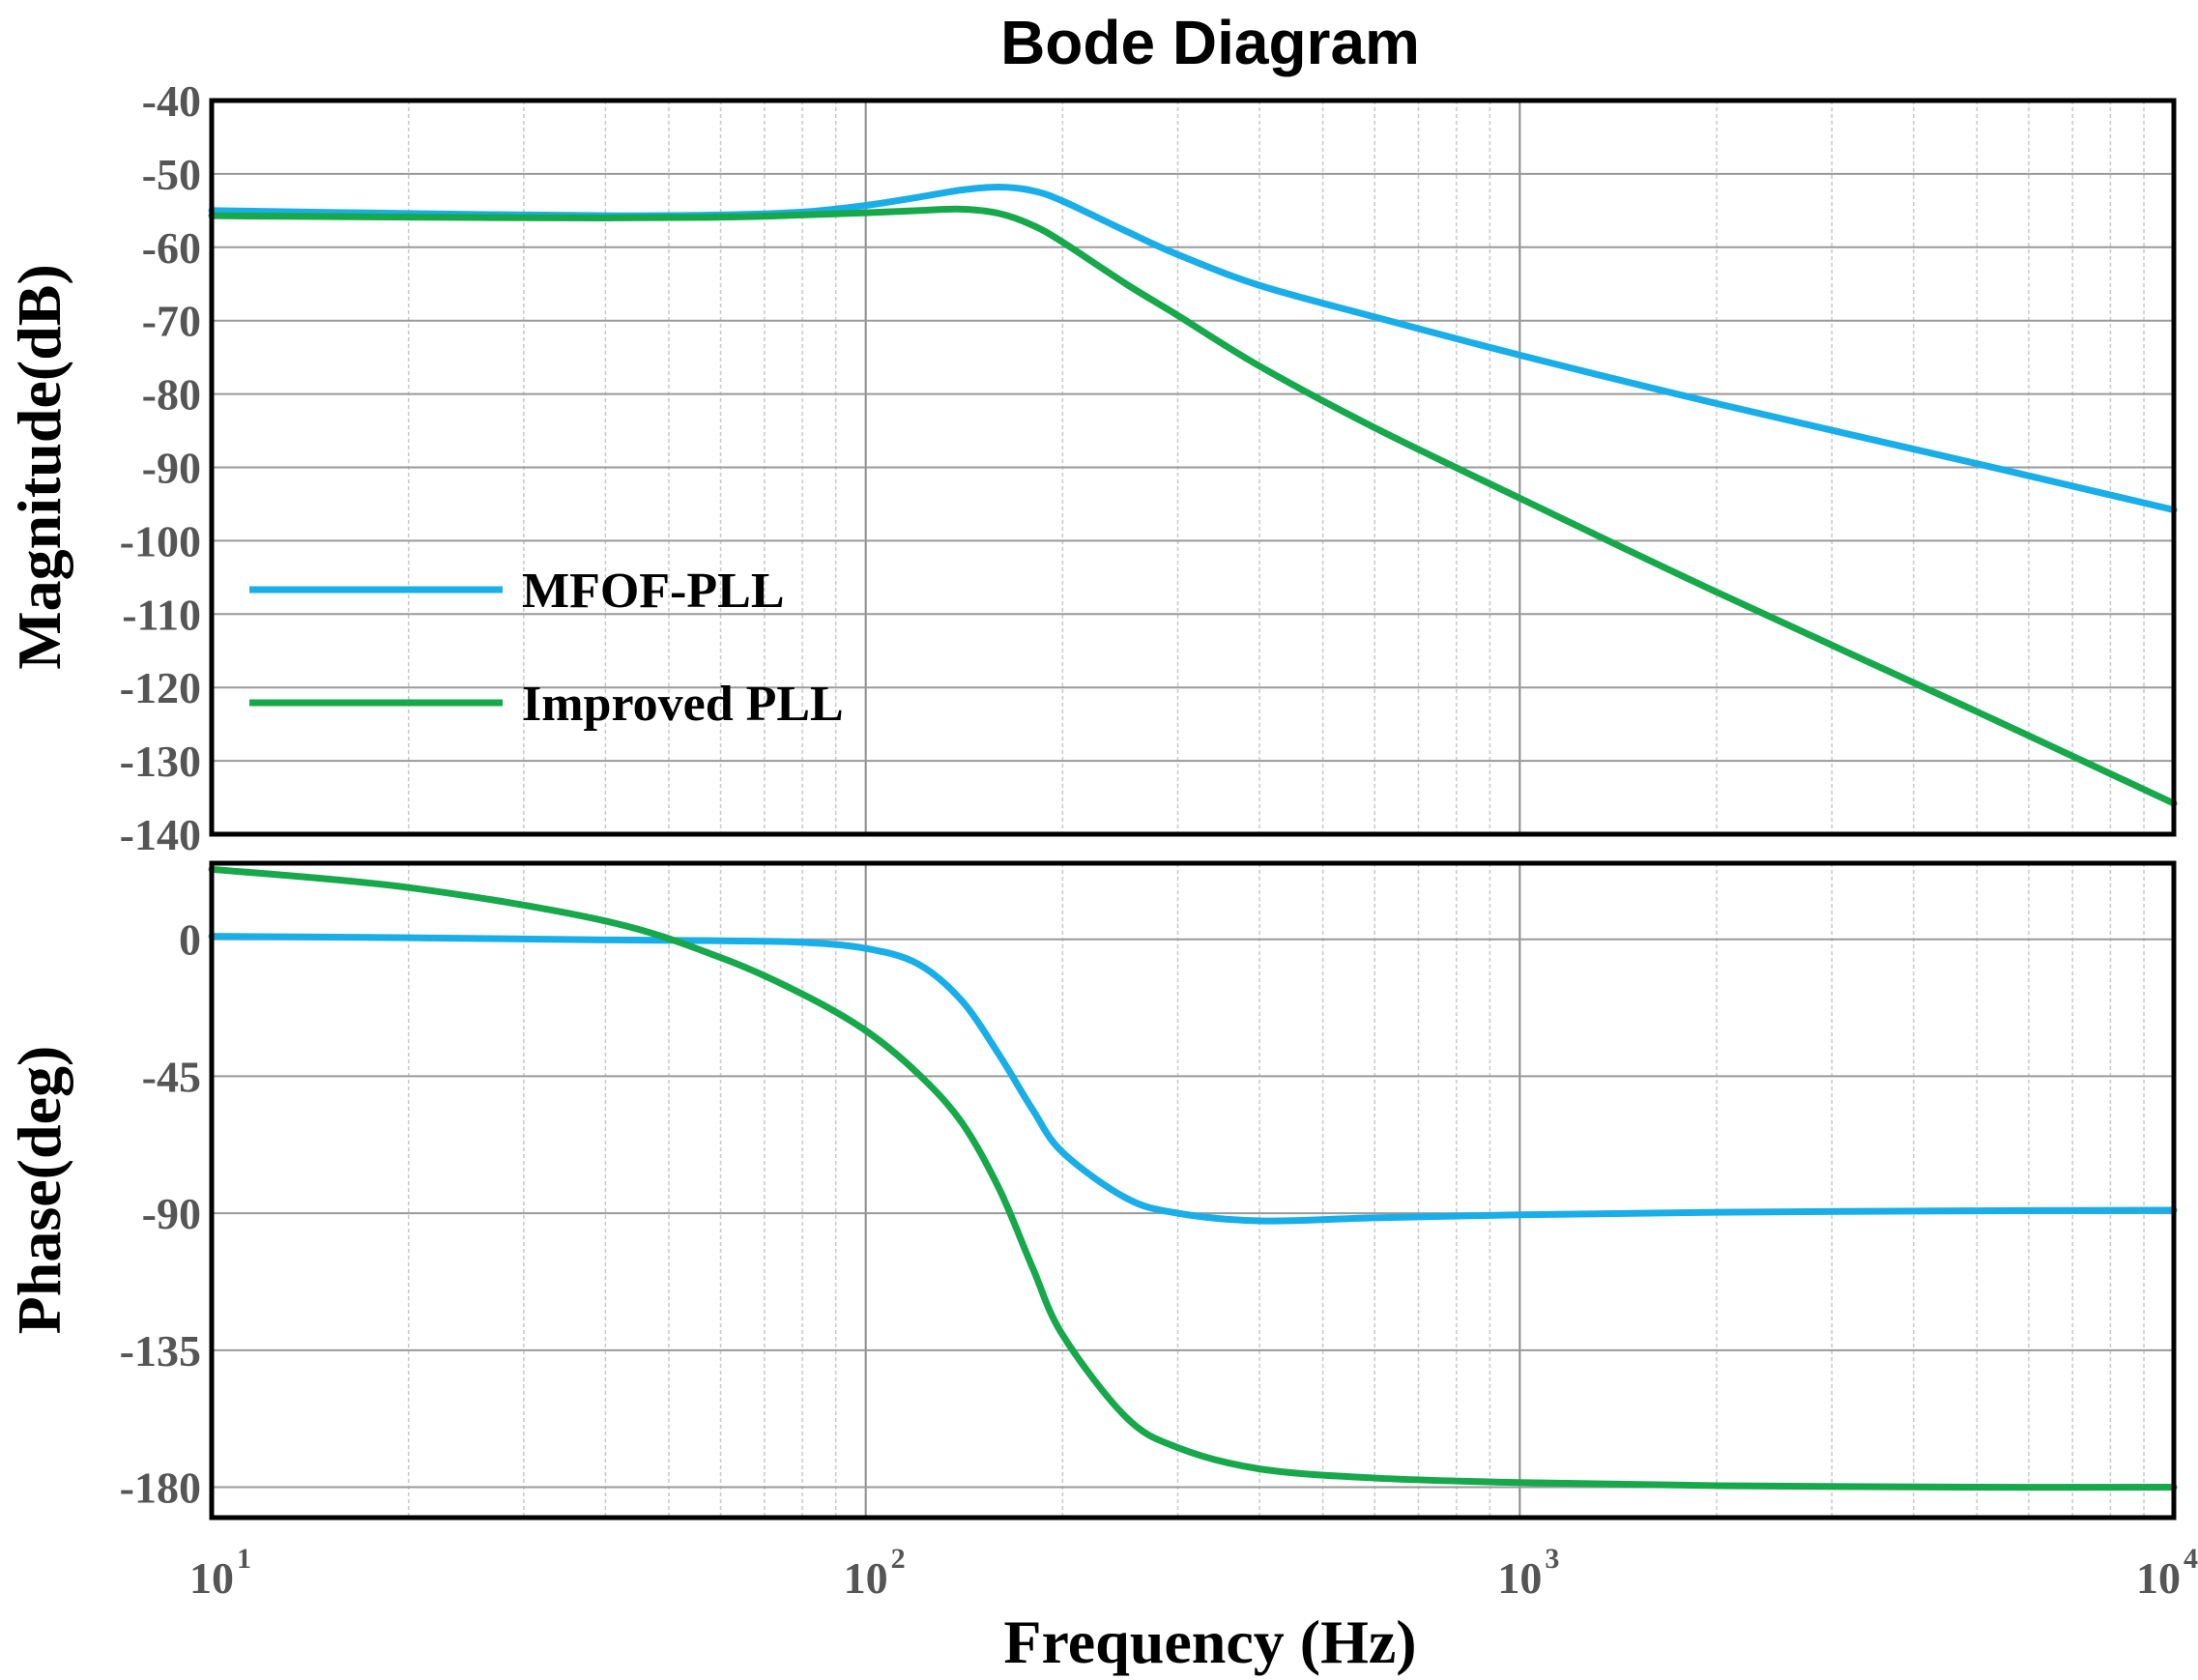  I want to click on y-tick-label: -70, so click(171, 322).